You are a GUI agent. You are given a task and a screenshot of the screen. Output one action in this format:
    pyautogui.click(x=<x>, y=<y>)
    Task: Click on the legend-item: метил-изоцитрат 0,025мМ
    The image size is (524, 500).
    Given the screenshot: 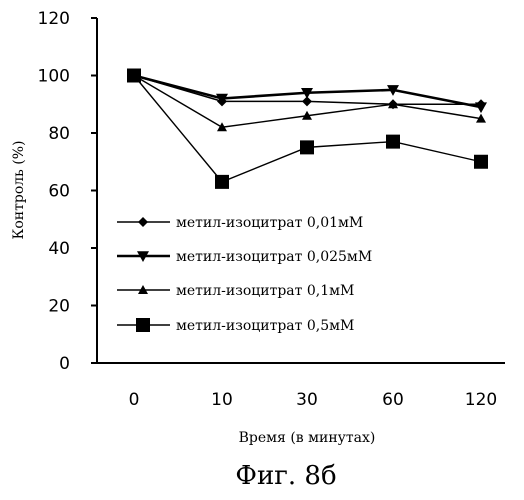 What is the action you would take?
    pyautogui.click(x=244, y=257)
    